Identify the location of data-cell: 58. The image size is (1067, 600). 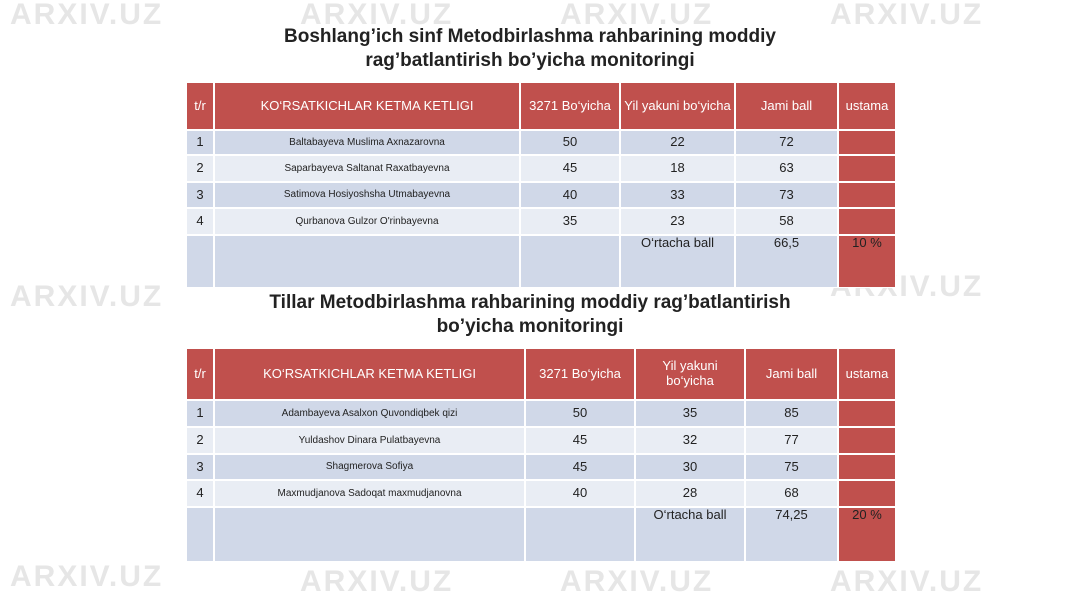
(786, 221).